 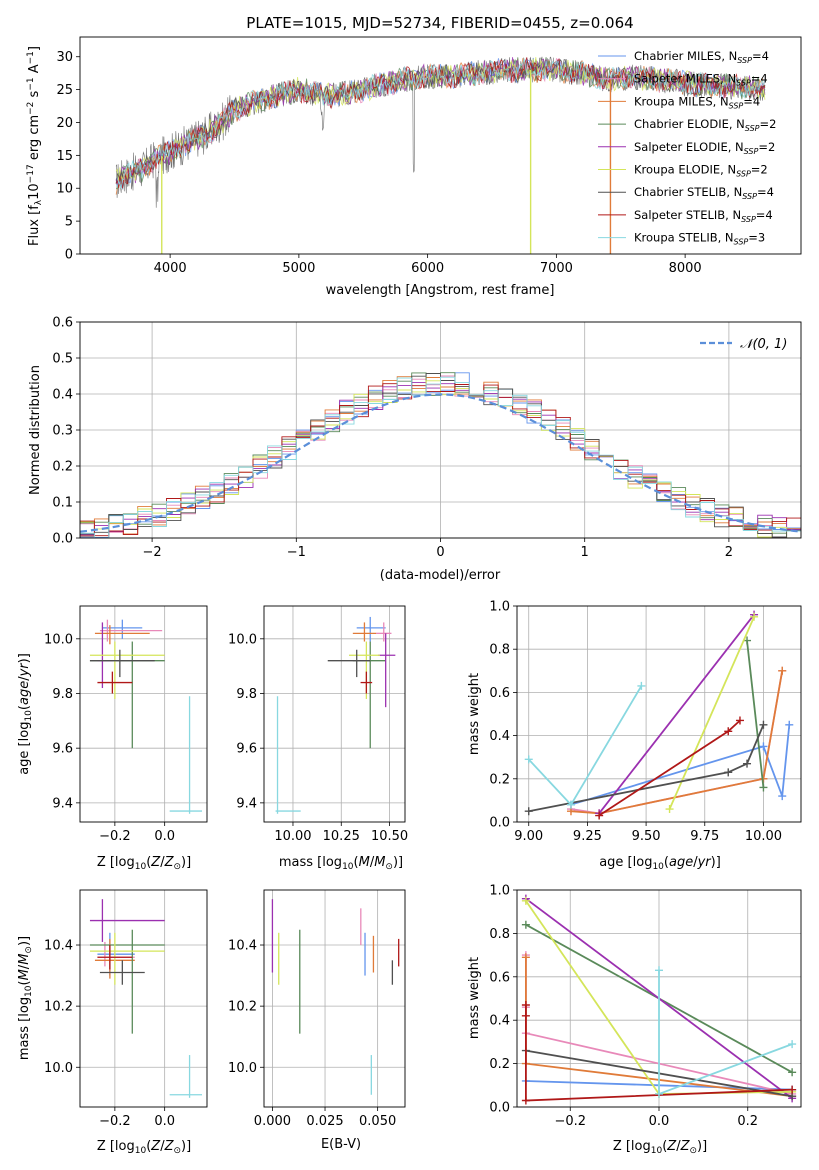 What do you see at coordinates (704, 836) in the screenshot?
I see `weight-vs-age-xtick-label: 9.75` at bounding box center [704, 836].